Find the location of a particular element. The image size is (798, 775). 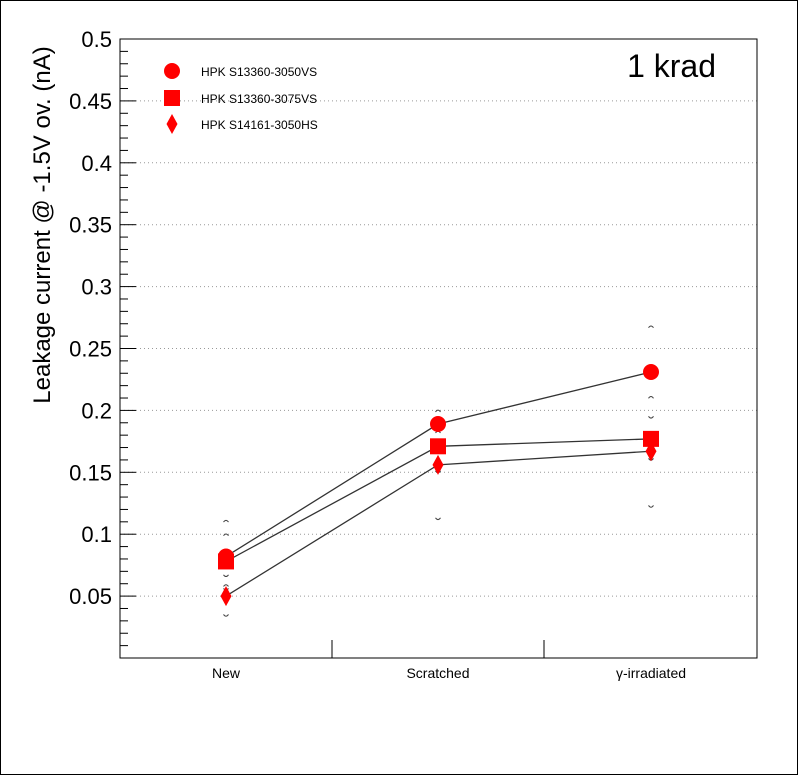

y-tick-label: 0.25 is located at coordinates (90, 349).